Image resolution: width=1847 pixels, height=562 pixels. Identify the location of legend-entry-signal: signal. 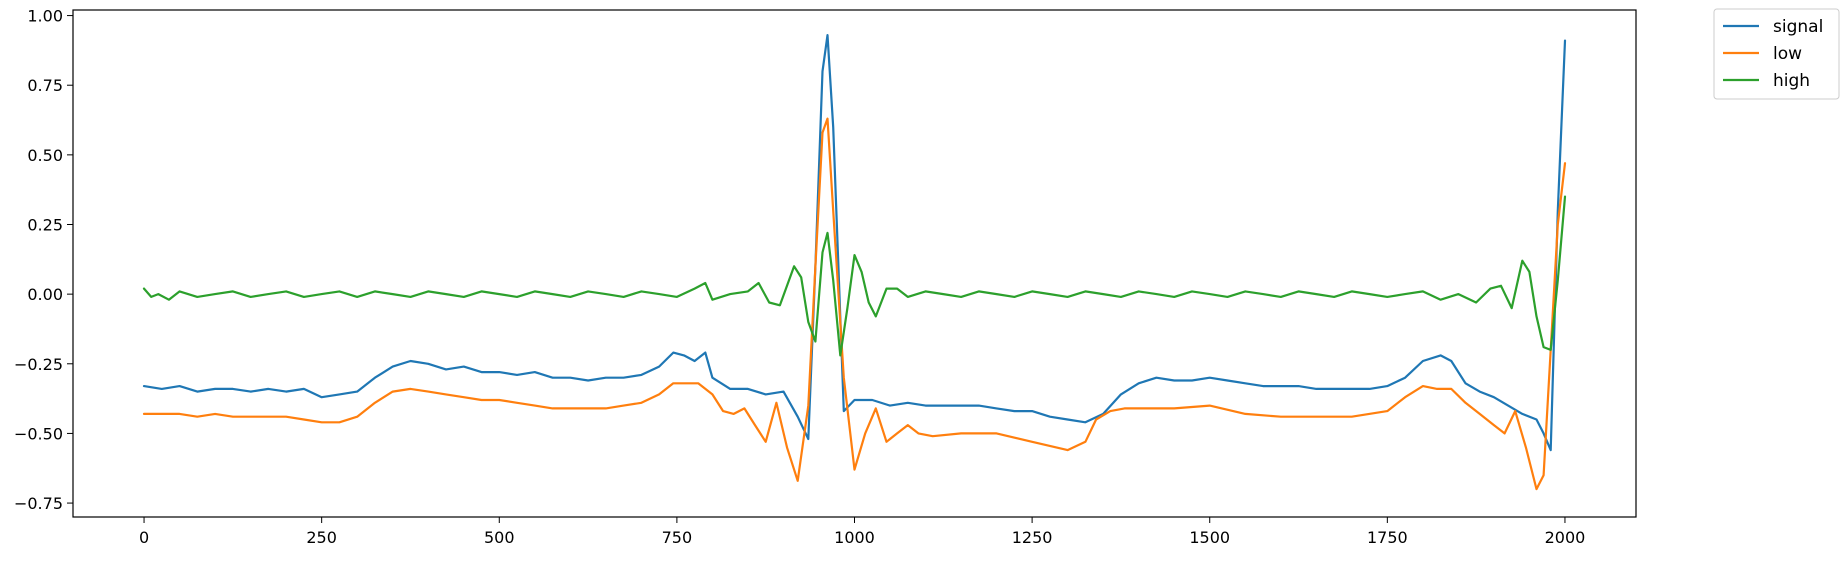
(1773, 27).